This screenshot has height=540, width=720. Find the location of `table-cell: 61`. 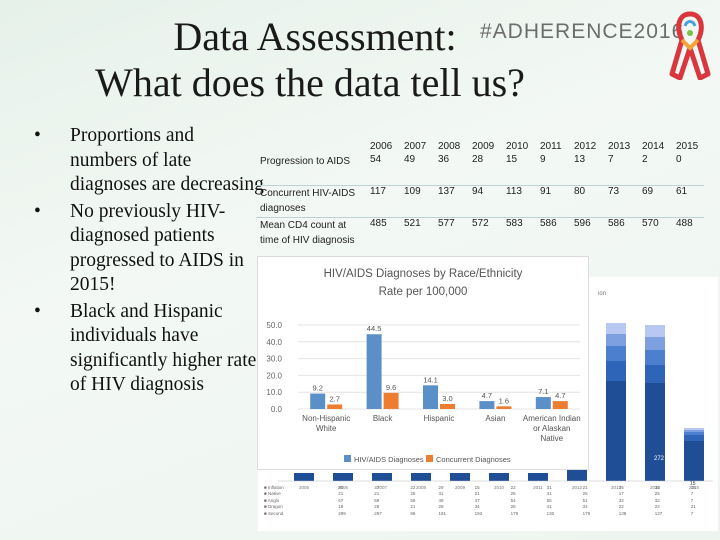

table-cell: 61 is located at coordinates (687, 201).